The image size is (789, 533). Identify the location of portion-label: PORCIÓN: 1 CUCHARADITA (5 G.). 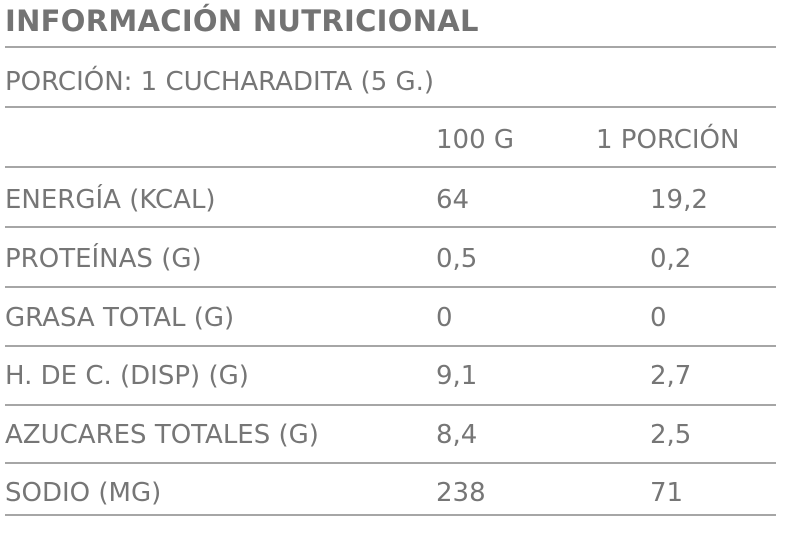
(220, 82).